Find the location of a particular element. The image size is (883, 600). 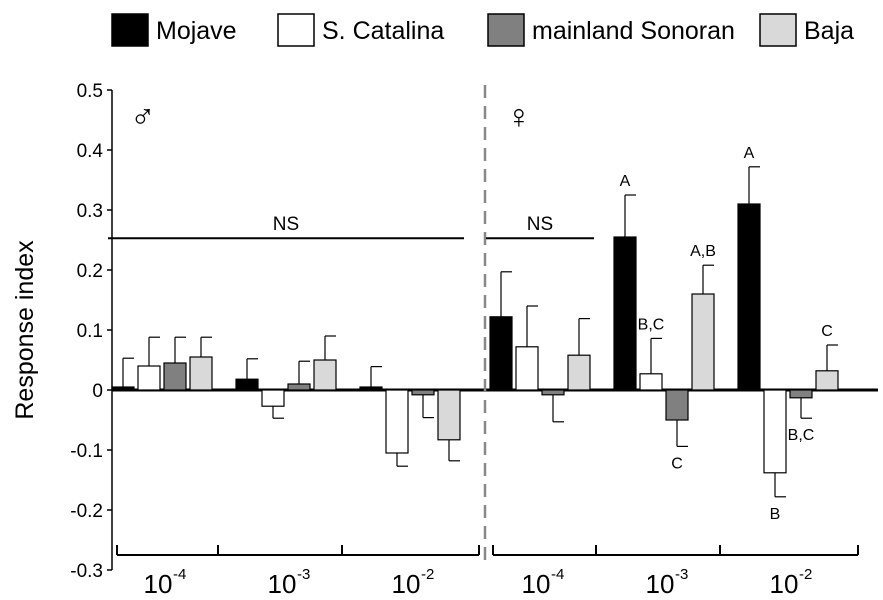

significance-letter: A,B is located at coordinates (703, 251).